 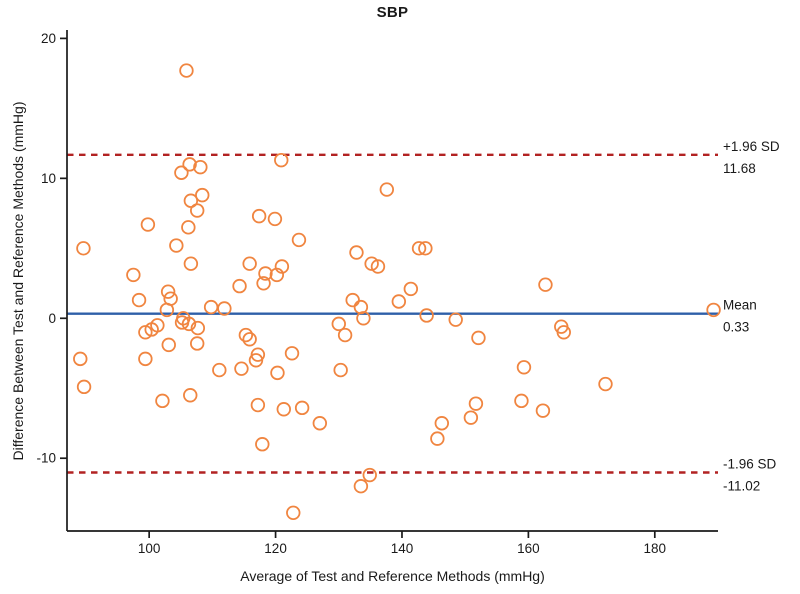 I want to click on upper-loa-line-label: 11.68, so click(x=739, y=168).